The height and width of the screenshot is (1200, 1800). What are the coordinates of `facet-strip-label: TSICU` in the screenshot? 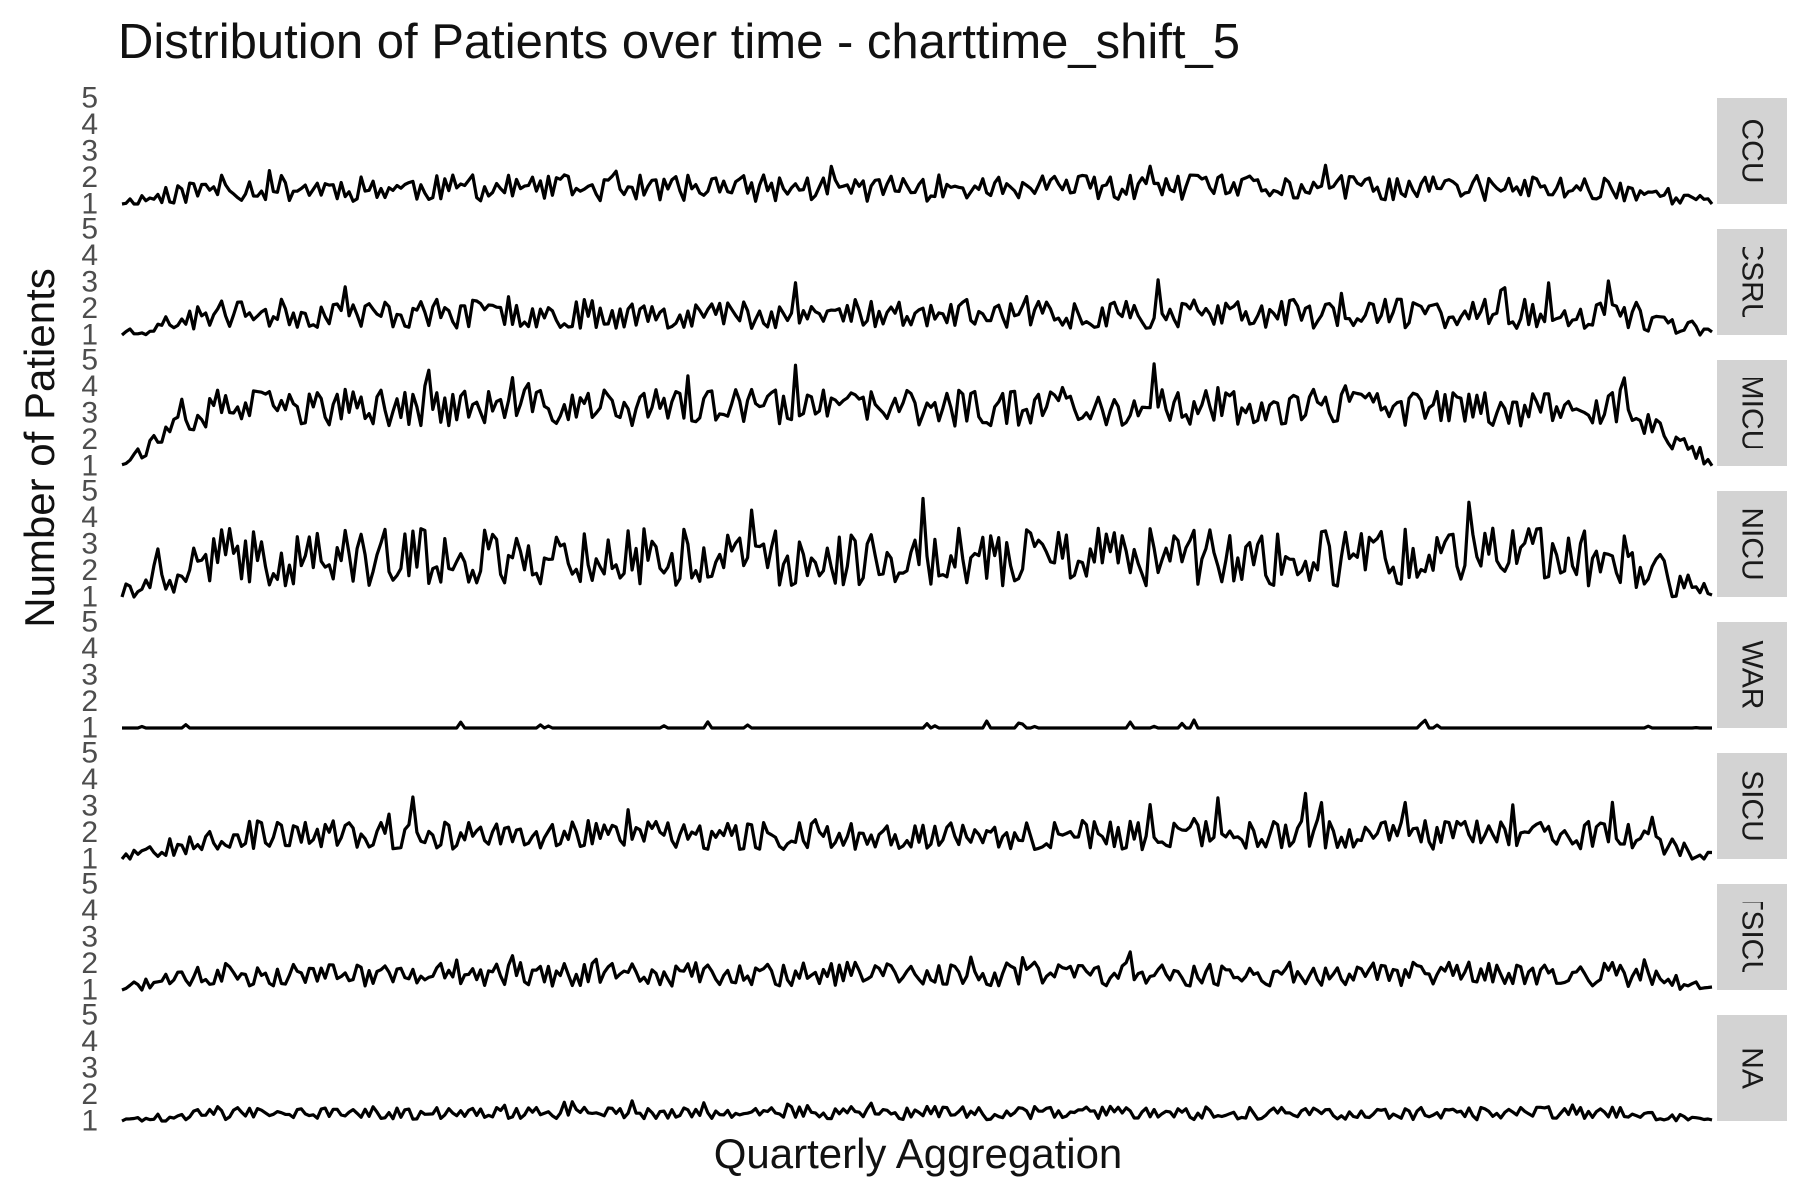 It's located at (1752, 937).